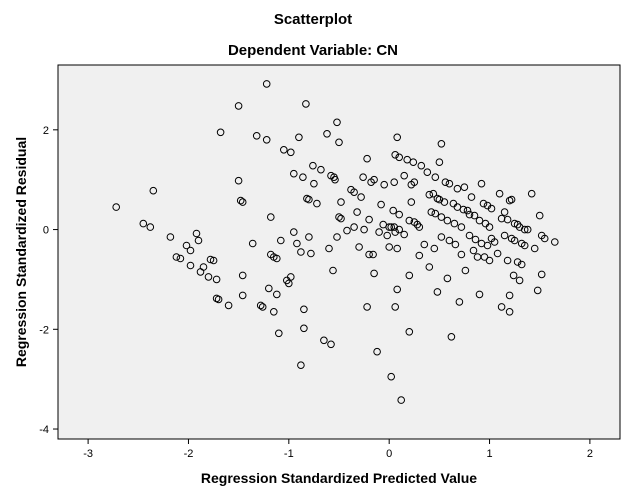 This screenshot has width=626, height=501. I want to click on y-axis-title: Regression Standardized Residual, so click(21, 252).